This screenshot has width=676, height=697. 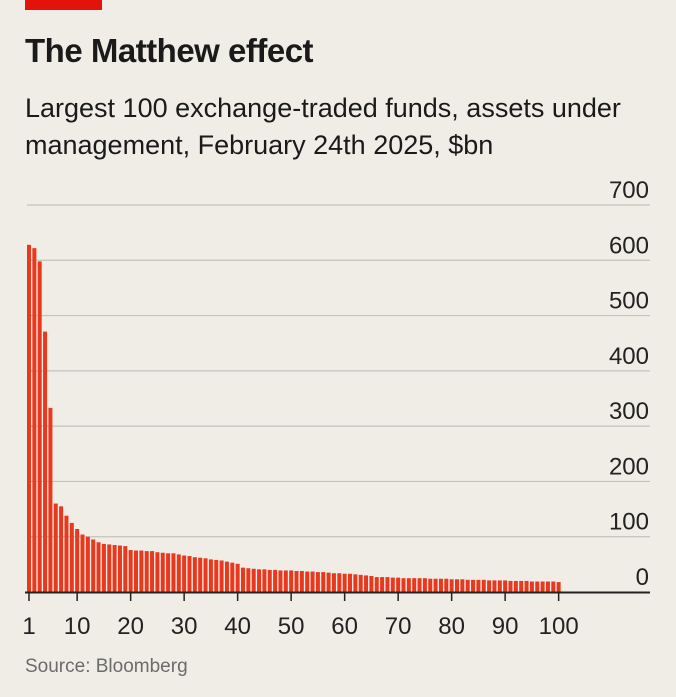 I want to click on x-tick-label: 60, so click(x=344, y=626).